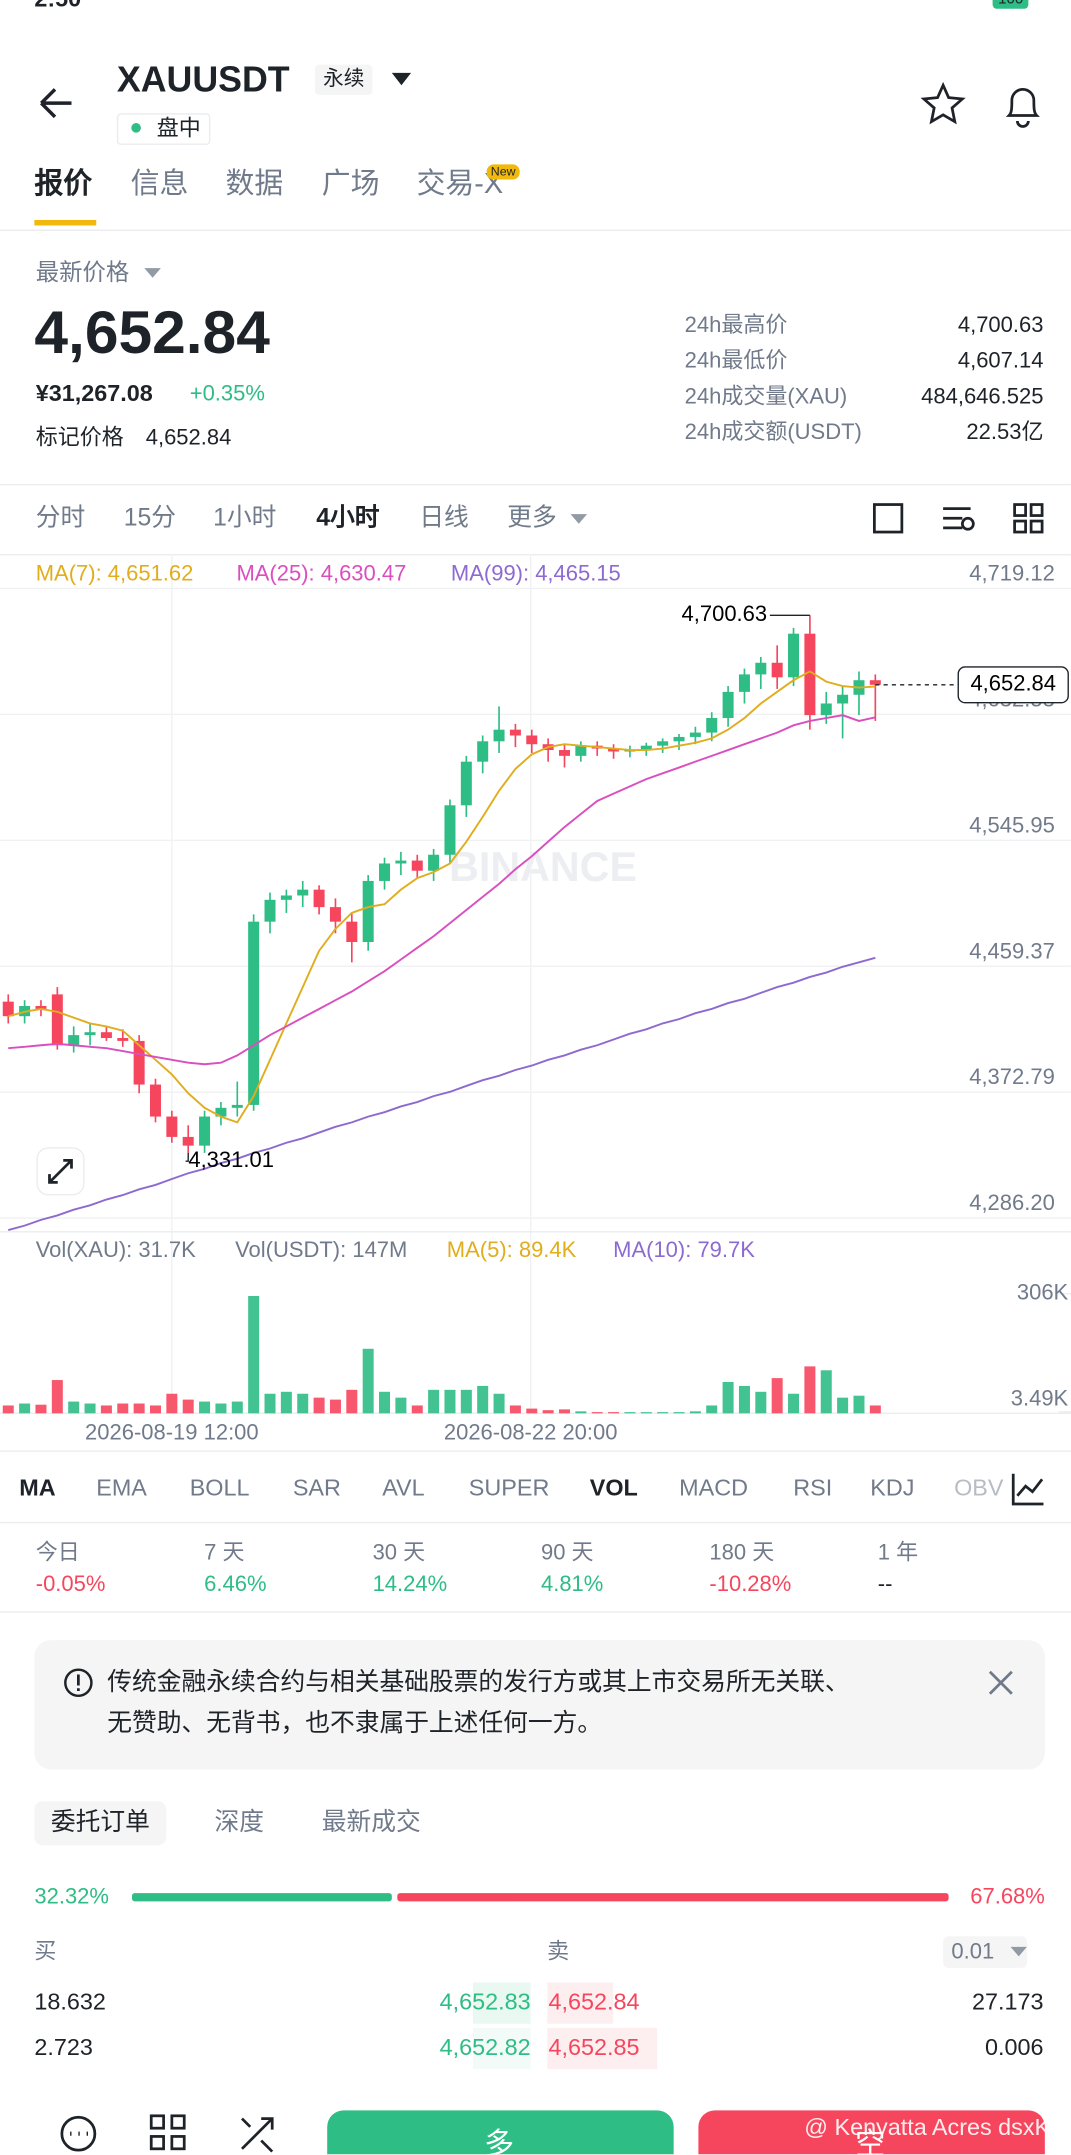 This screenshot has height=2155, width=1071. I want to click on status-dot, so click(136, 128).